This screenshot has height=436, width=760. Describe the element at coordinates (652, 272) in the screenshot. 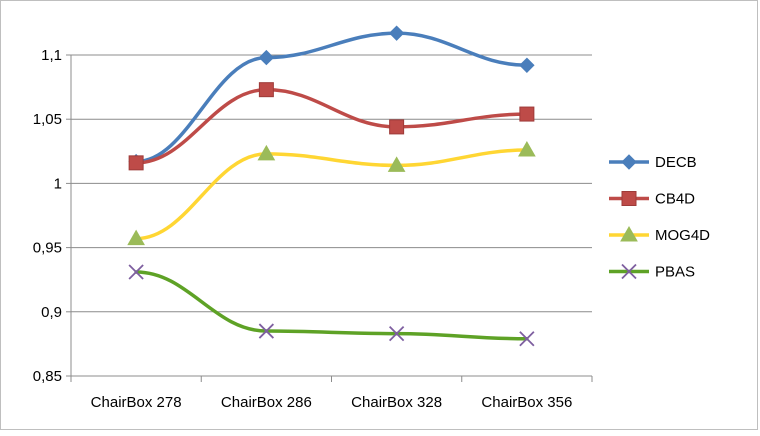

I see `legend-item-pbas: PBAS` at that location.